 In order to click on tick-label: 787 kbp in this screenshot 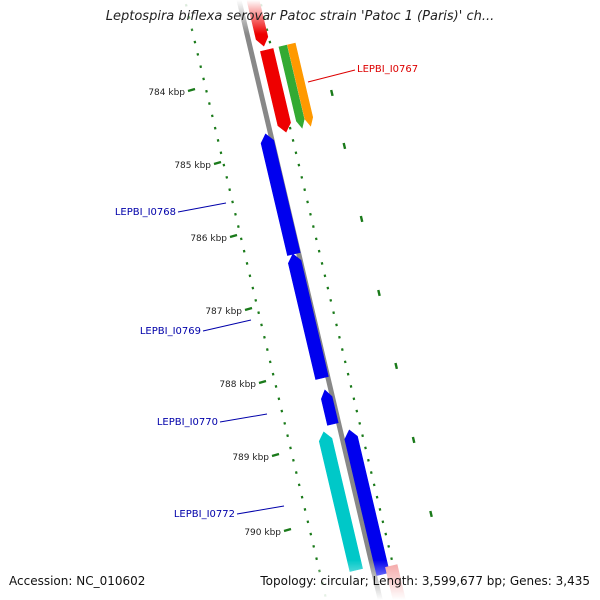, I will do `click(223, 312)`.